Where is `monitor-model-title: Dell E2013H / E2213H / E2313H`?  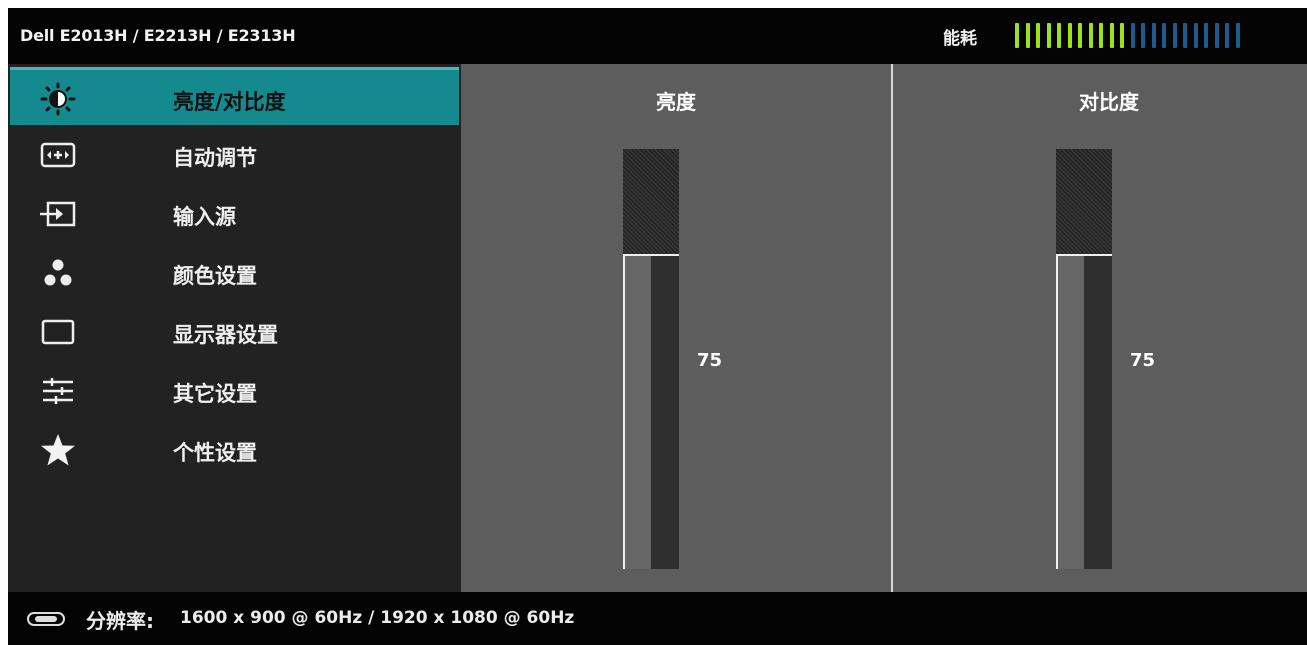 monitor-model-title: Dell E2013H / E2213H / E2313H is located at coordinates (158, 35).